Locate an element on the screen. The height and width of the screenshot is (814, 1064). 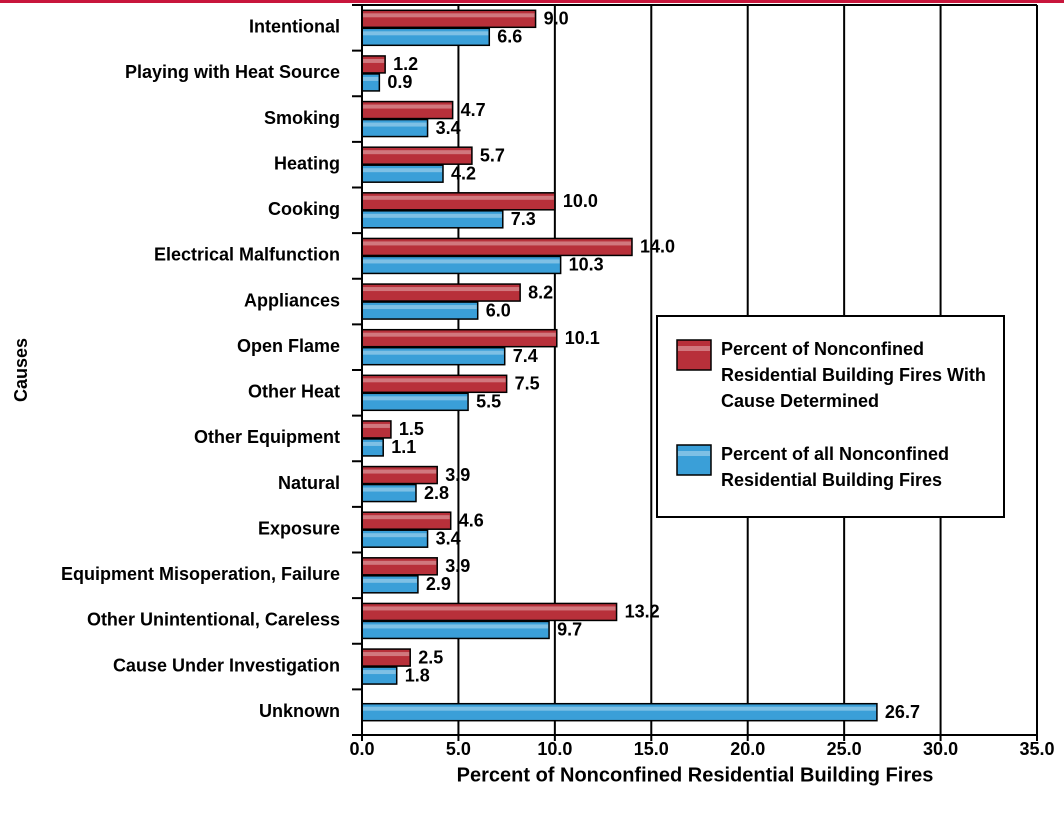
value-label: 8.2 is located at coordinates (540, 292).